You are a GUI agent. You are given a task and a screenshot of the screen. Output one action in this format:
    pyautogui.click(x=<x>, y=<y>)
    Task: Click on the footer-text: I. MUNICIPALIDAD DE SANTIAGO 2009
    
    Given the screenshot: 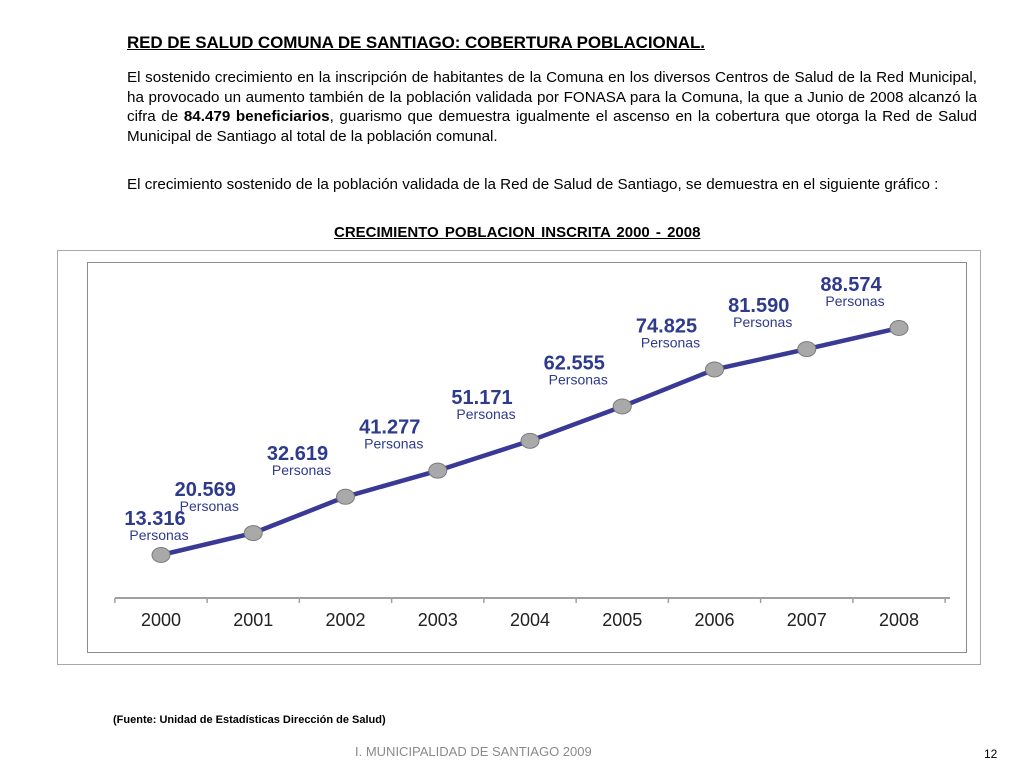 What is the action you would take?
    pyautogui.click(x=473, y=751)
    